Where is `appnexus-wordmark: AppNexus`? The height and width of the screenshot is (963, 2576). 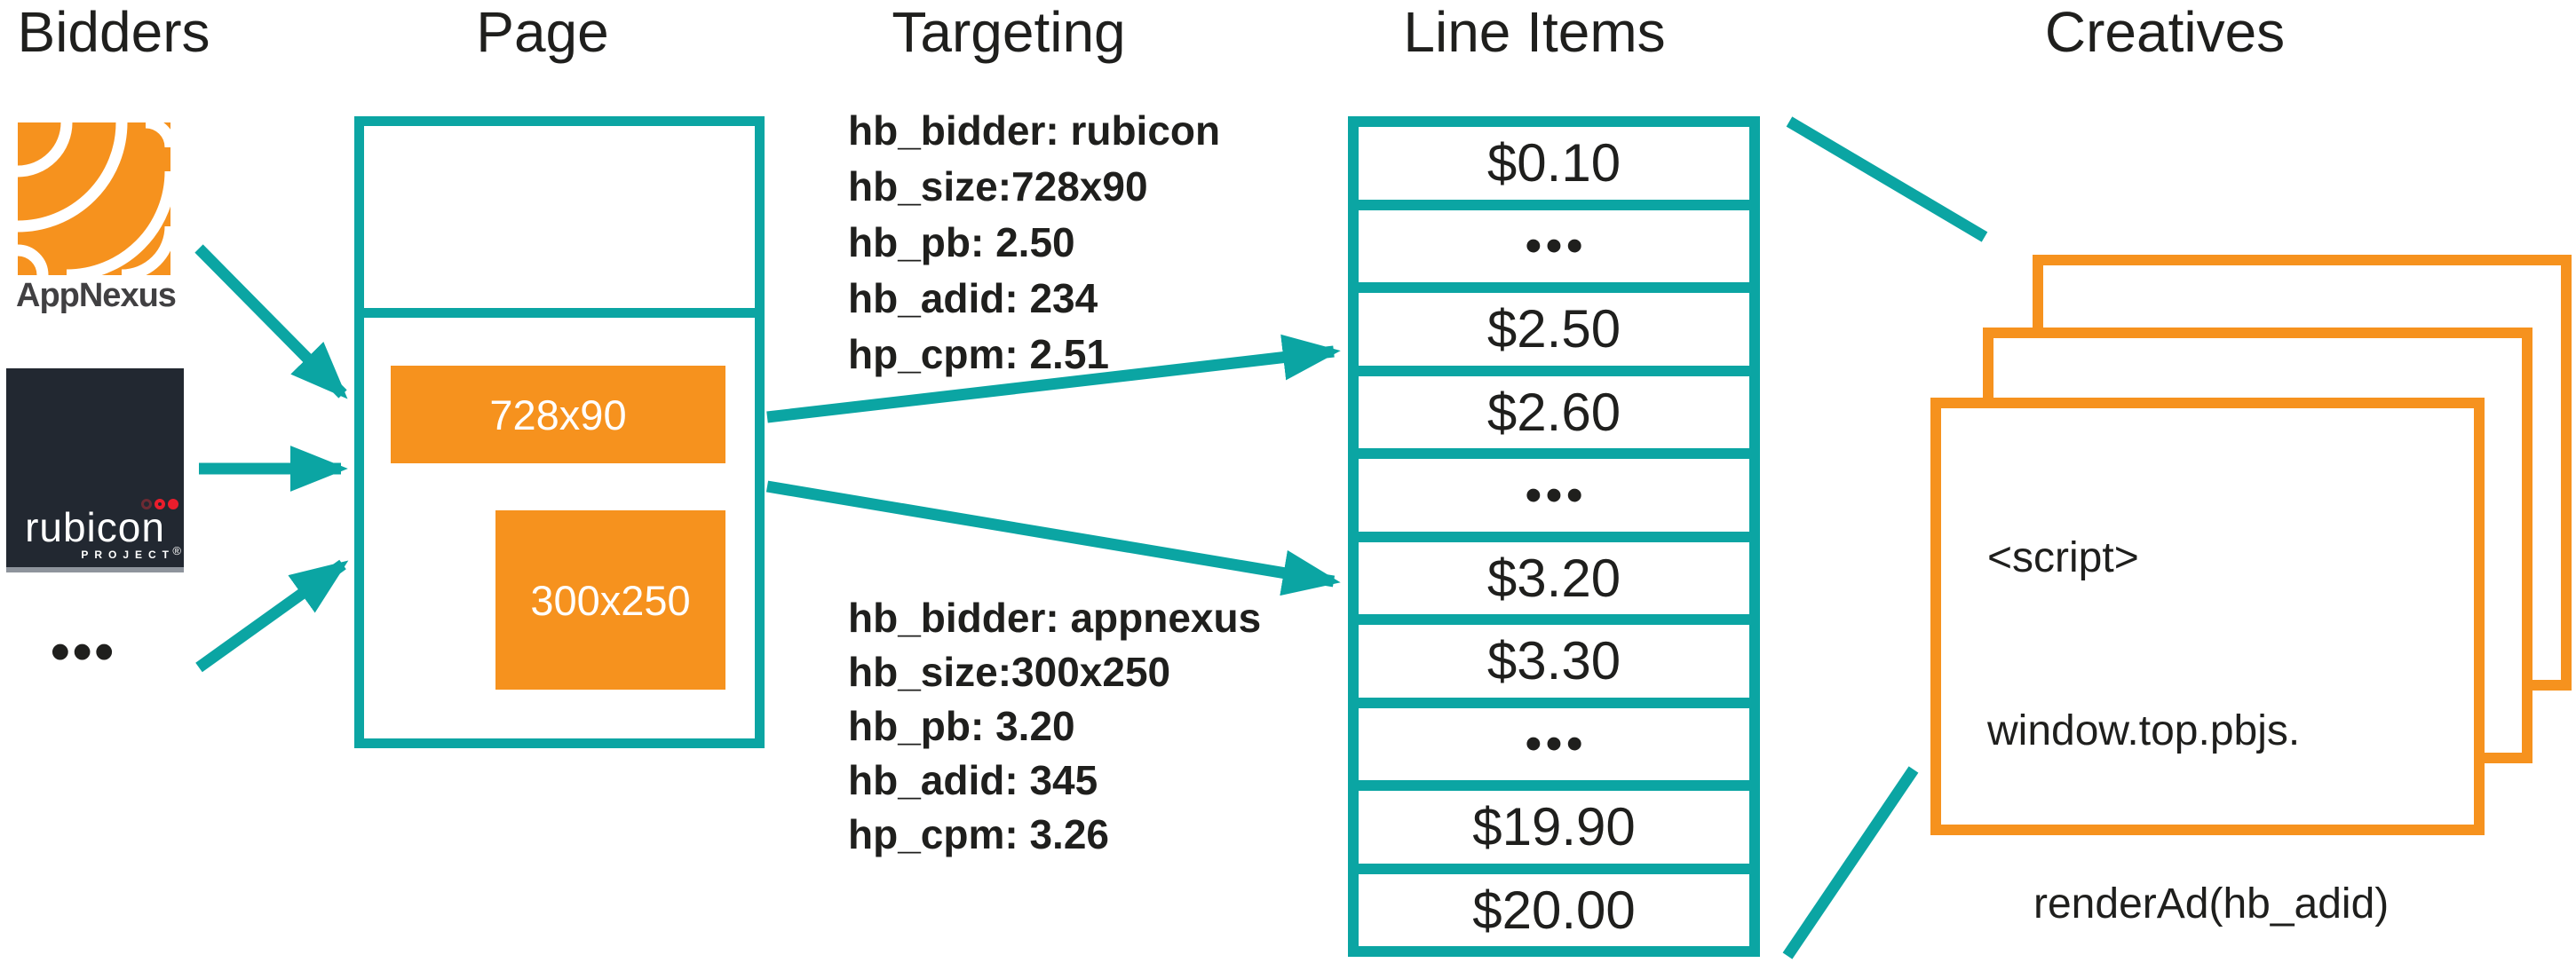 appnexus-wordmark: AppNexus is located at coordinates (97, 295).